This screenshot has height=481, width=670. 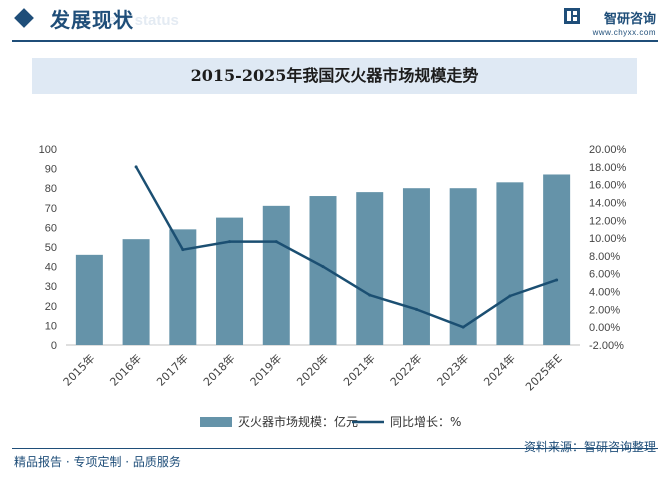 I want to click on ghost-subtitle: ent status, so click(x=143, y=20).